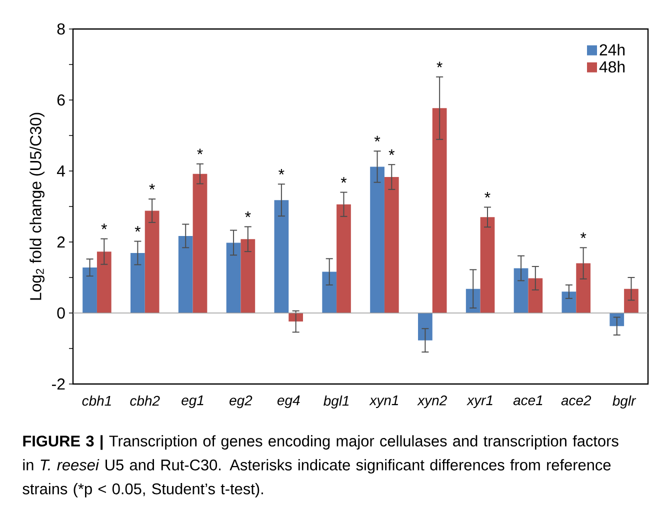 The image size is (652, 527). What do you see at coordinates (58, 384) in the screenshot?
I see `y-tick-label: -2` at bounding box center [58, 384].